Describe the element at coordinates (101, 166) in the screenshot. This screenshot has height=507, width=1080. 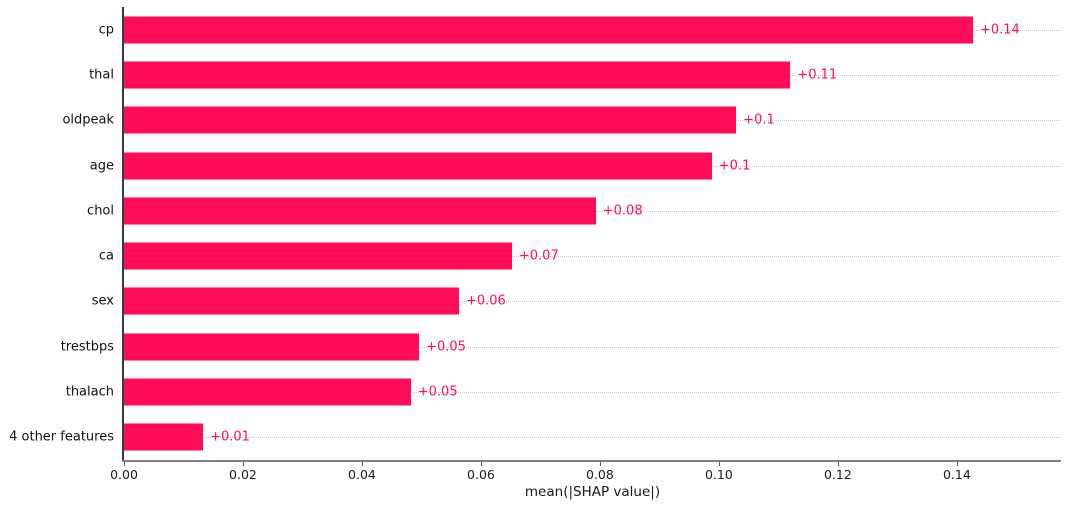
I see `y-tick-label: age` at that location.